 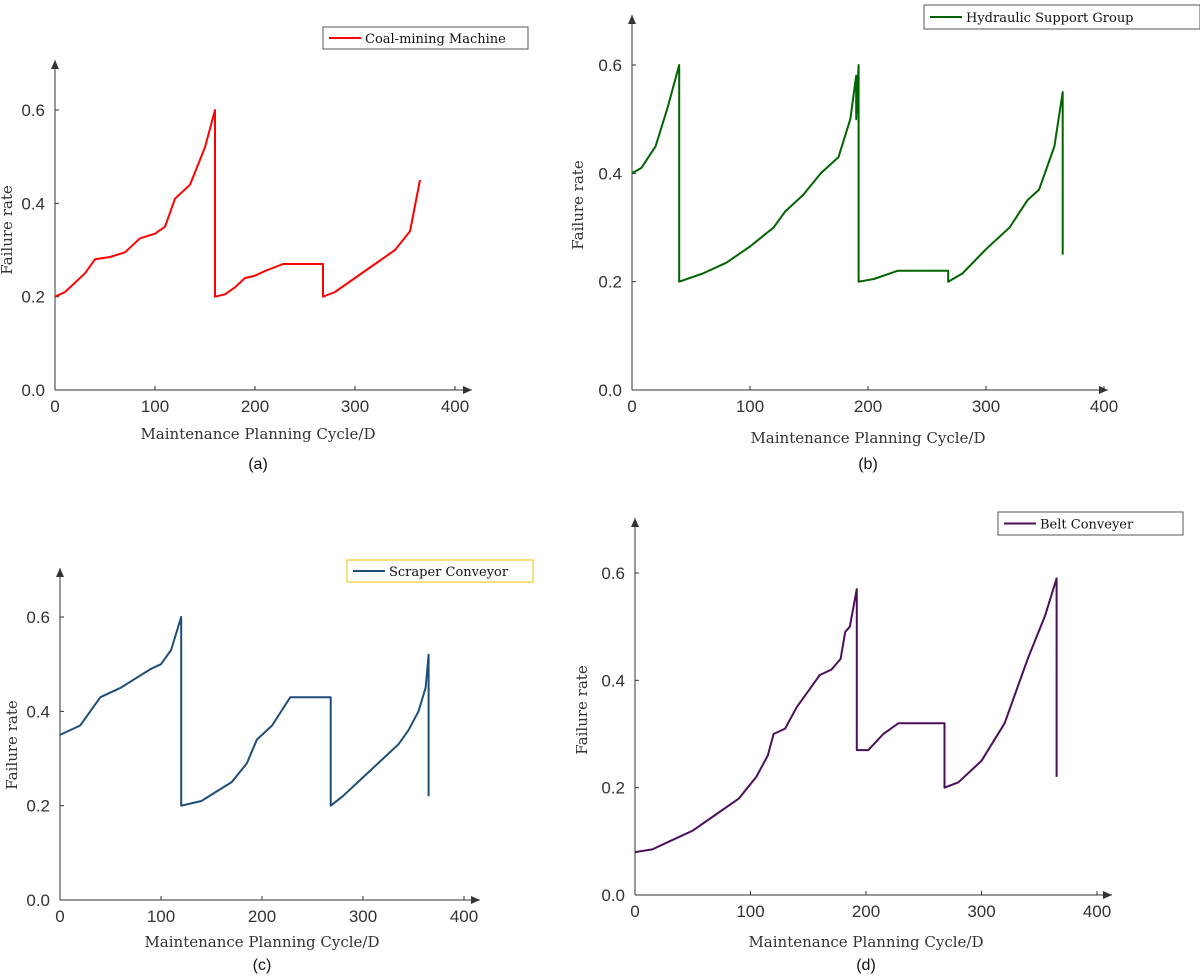 I want to click on panel-caption: (d), so click(x=866, y=965).